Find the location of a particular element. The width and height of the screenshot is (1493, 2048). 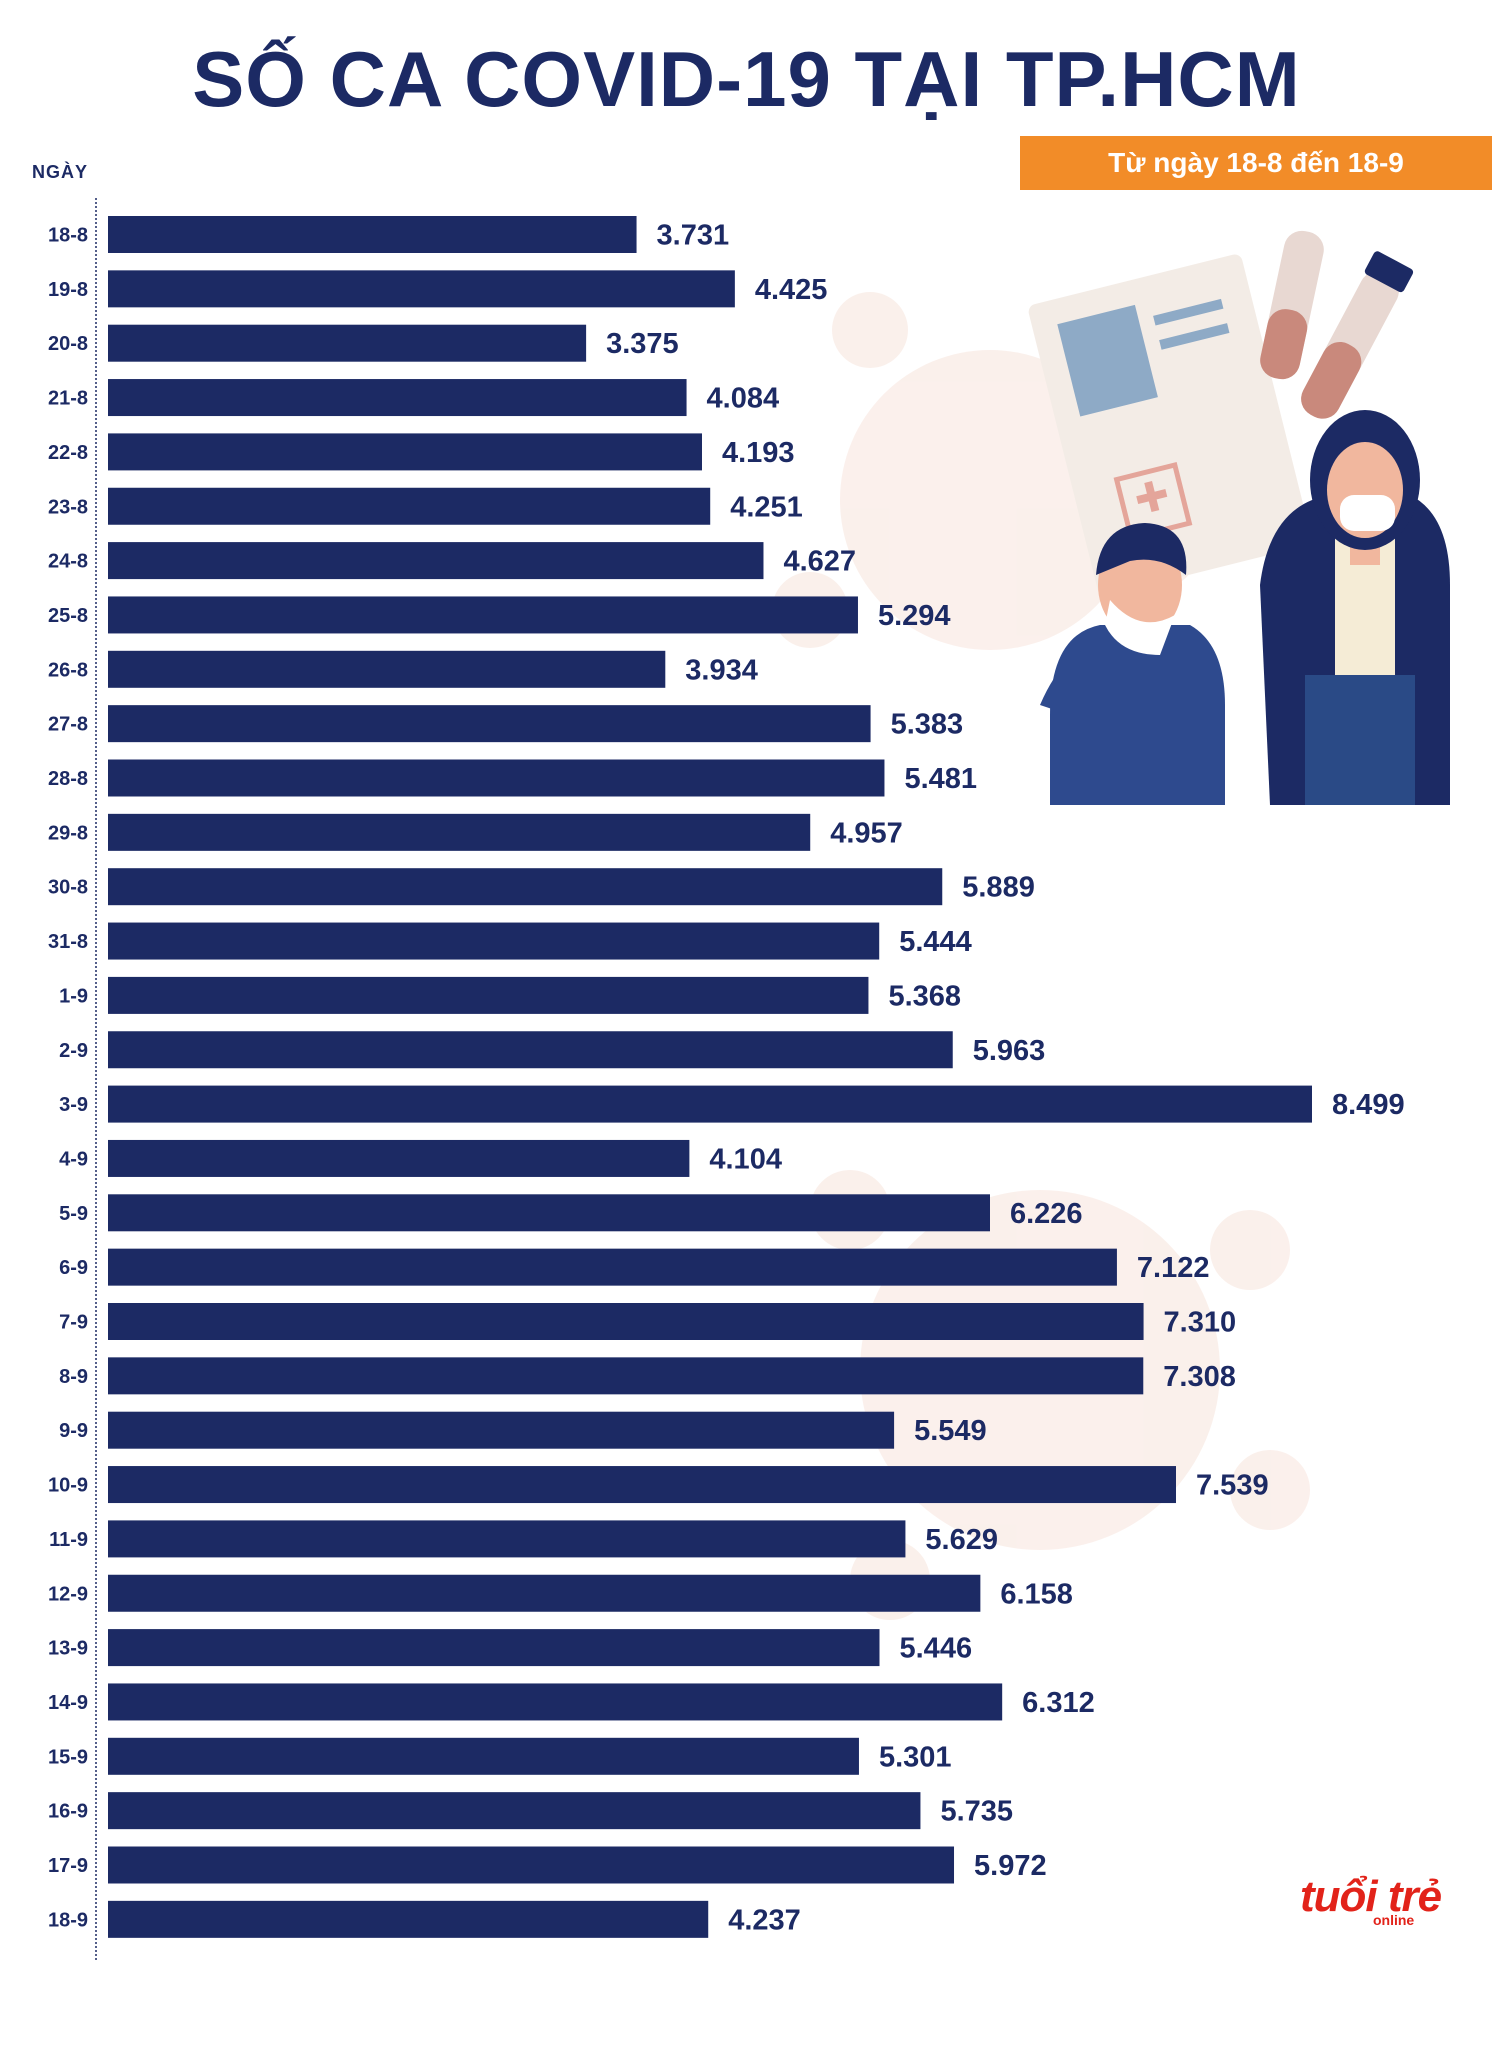

category-label: 18-8 is located at coordinates (68, 236).